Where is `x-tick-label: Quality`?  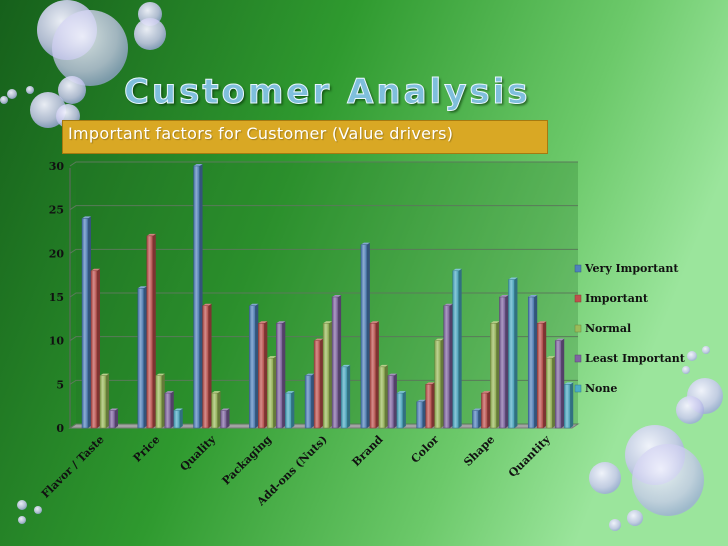
x-tick-label: Quality is located at coordinates (198, 453).